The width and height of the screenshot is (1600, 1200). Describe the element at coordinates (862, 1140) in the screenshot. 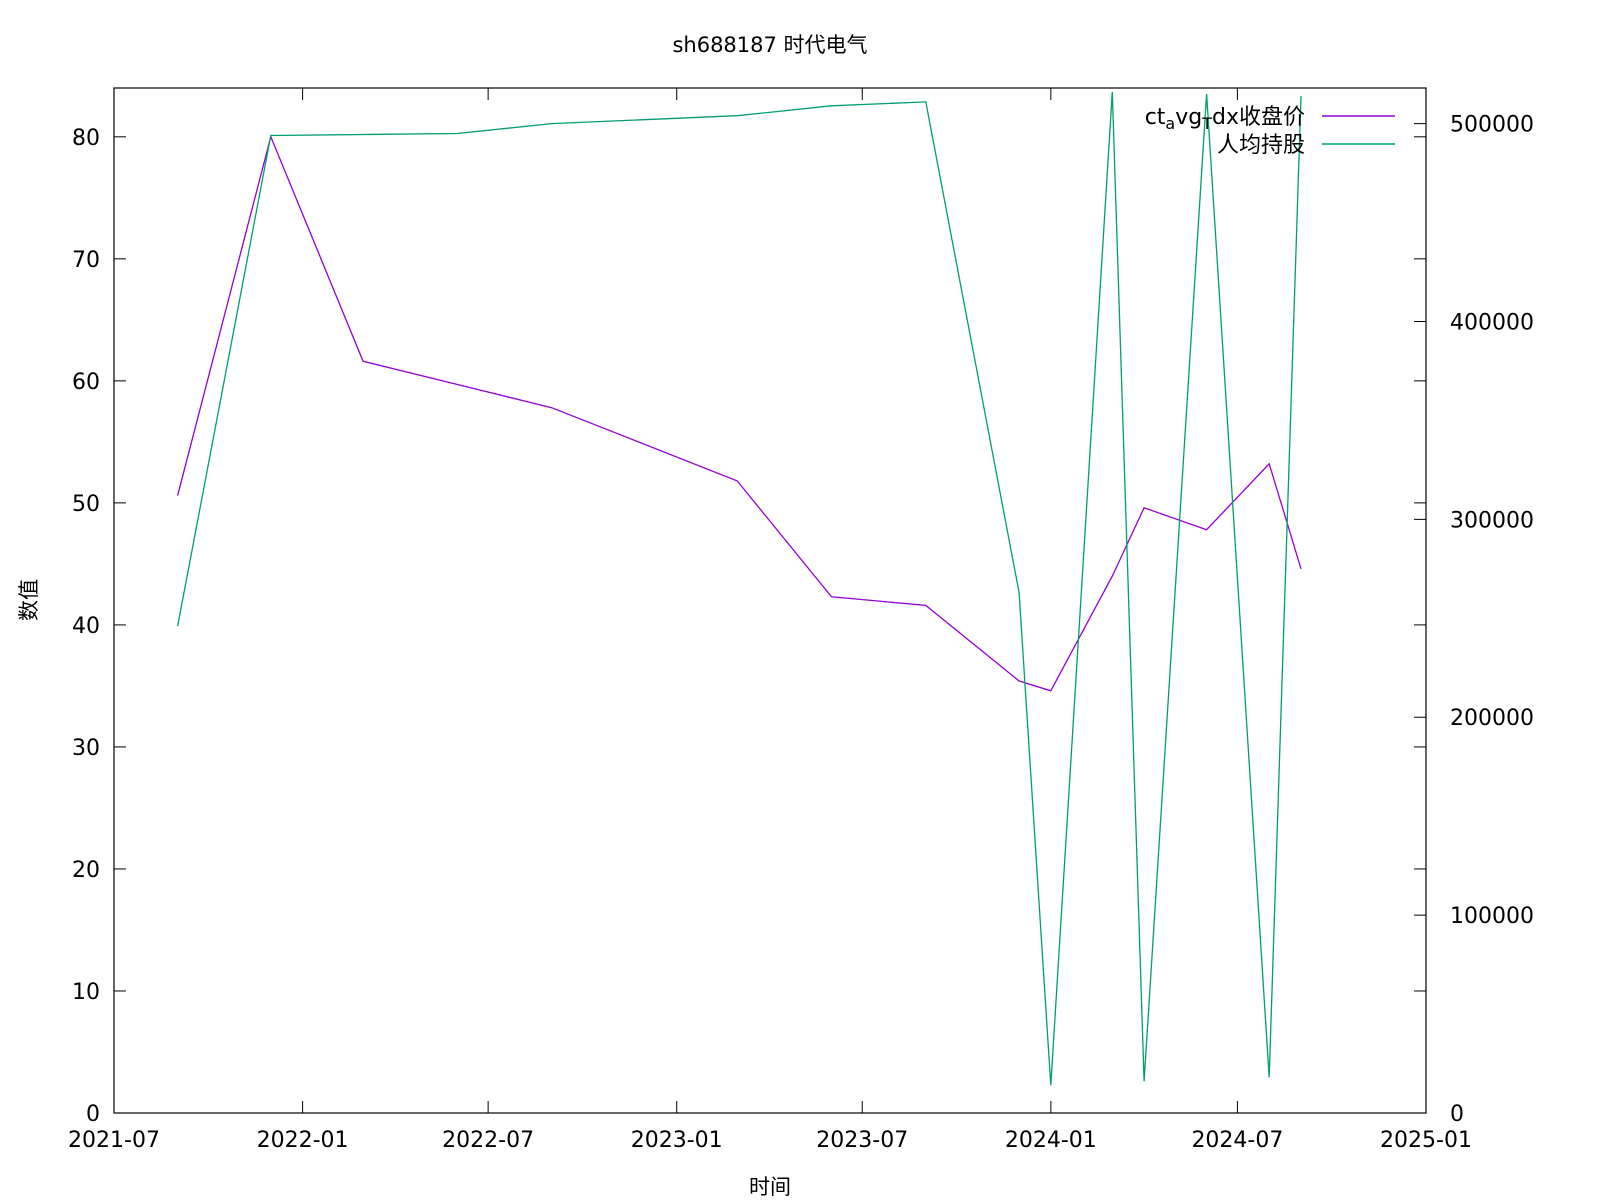

I see `x-tick-label: 2023-07` at that location.